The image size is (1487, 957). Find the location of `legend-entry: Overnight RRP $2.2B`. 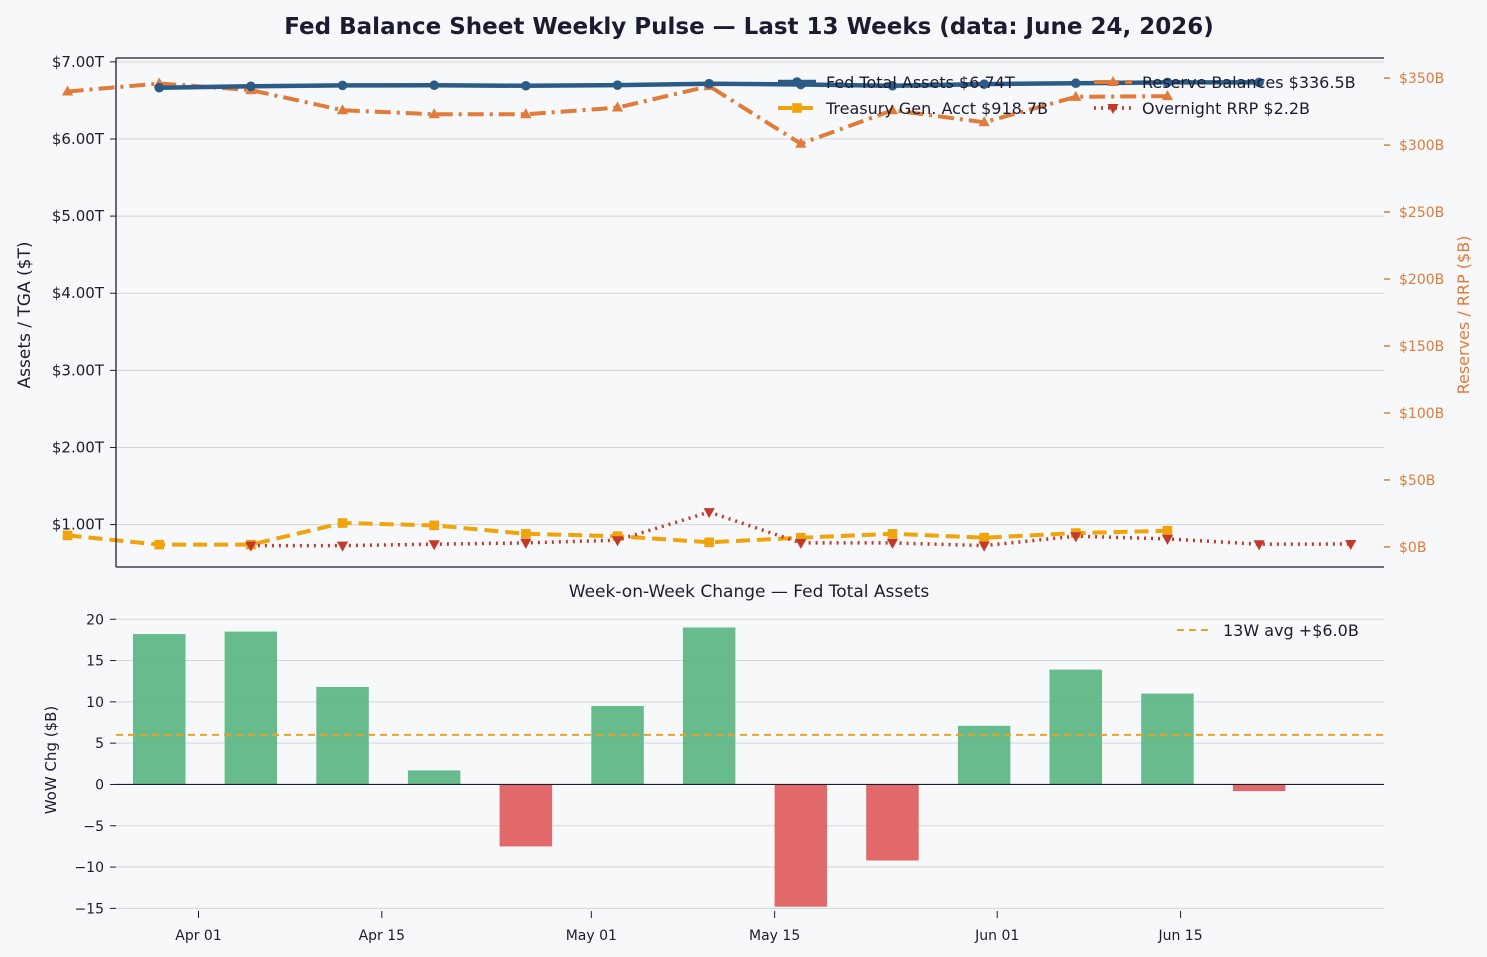

legend-entry: Overnight RRP $2.2B is located at coordinates (1202, 108).